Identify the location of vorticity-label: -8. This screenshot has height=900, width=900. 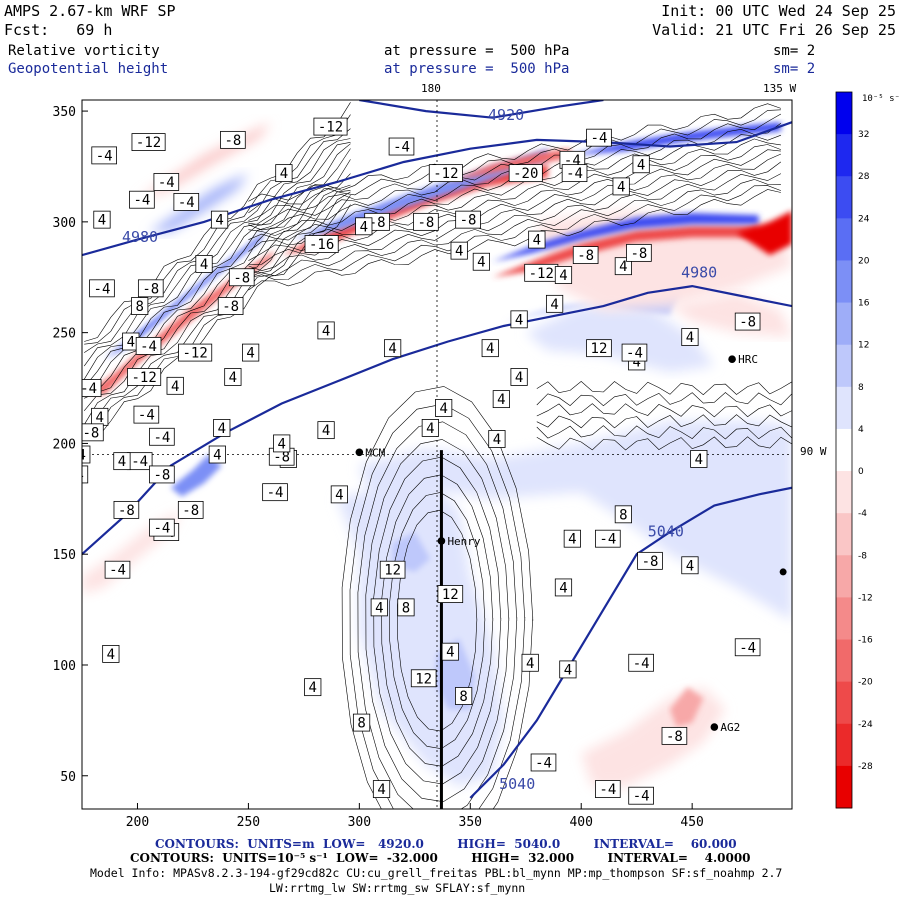
(639, 252).